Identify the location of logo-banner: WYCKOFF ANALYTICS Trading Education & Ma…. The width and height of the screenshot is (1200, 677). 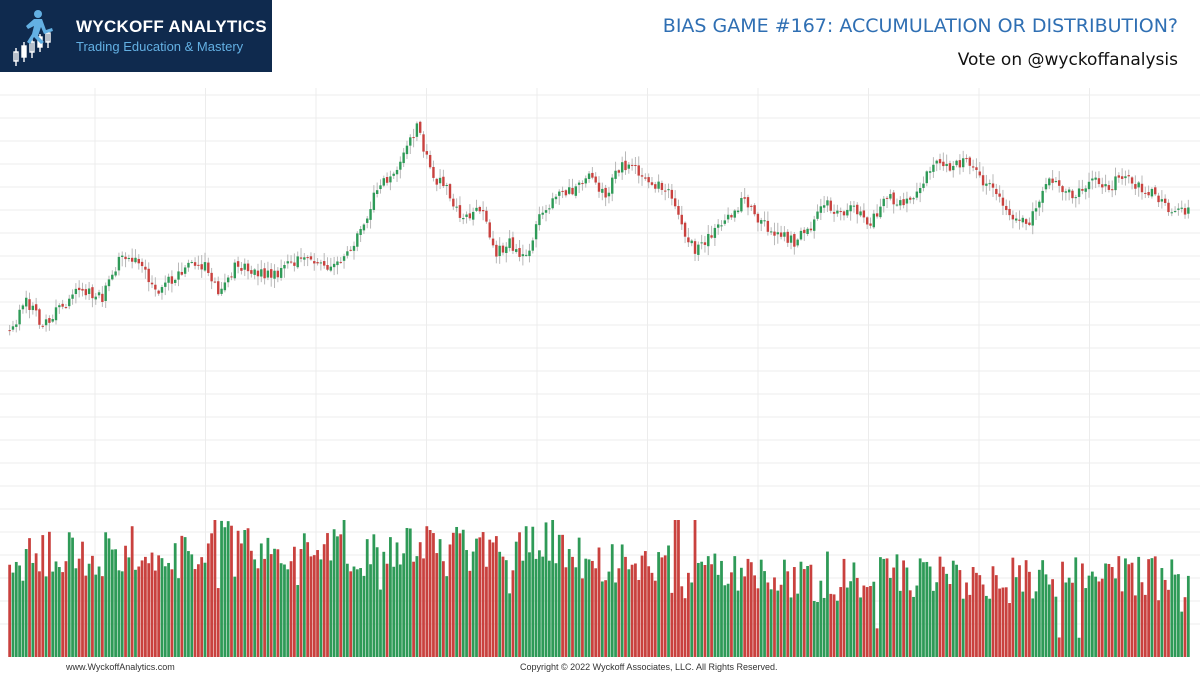
(136, 36).